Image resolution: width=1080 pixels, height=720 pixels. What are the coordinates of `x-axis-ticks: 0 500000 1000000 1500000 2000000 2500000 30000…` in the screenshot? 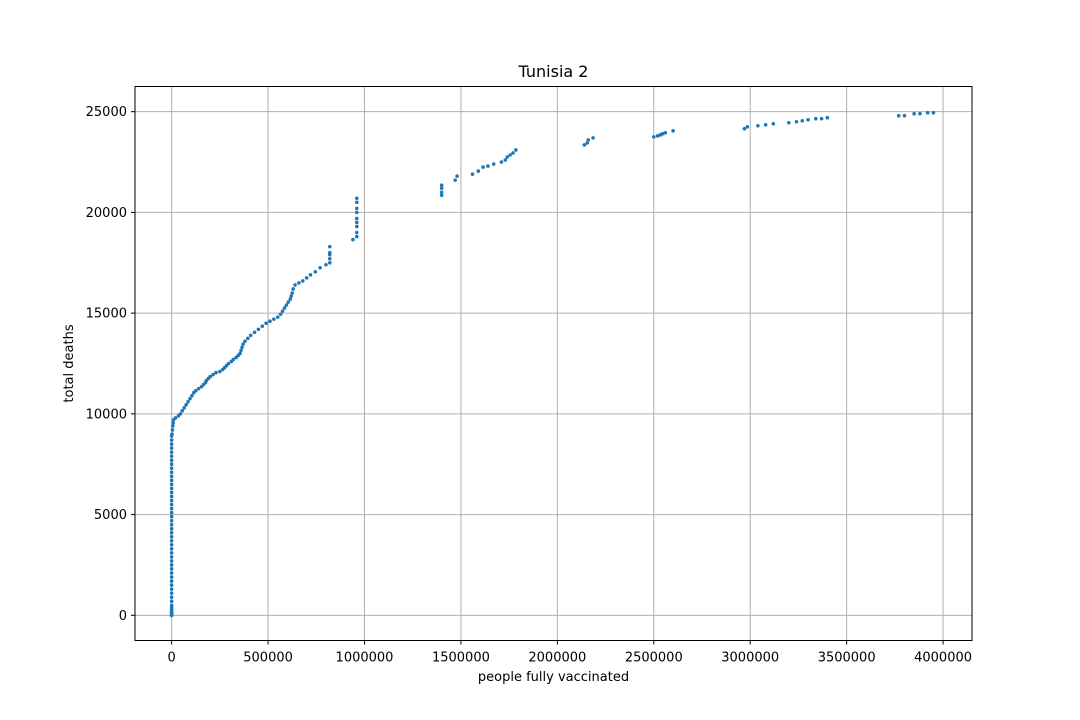 It's located at (570, 653).